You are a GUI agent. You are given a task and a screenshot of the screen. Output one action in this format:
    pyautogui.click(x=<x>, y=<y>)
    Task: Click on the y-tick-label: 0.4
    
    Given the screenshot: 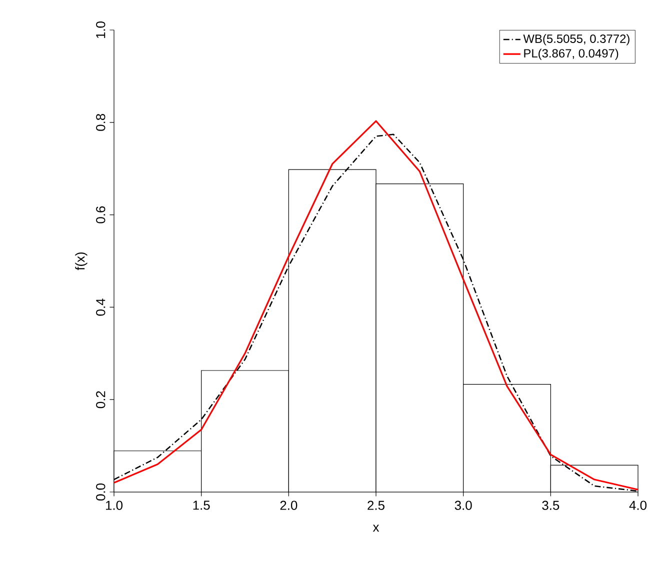 What is the action you would take?
    pyautogui.click(x=101, y=307)
    